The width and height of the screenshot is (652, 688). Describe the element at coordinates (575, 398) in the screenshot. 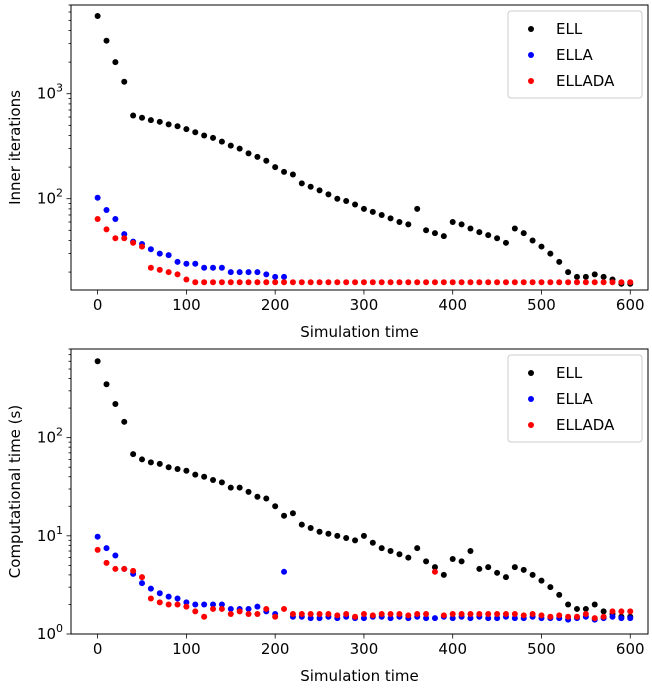

I see `legend: ELL ELLA ELLADA` at that location.